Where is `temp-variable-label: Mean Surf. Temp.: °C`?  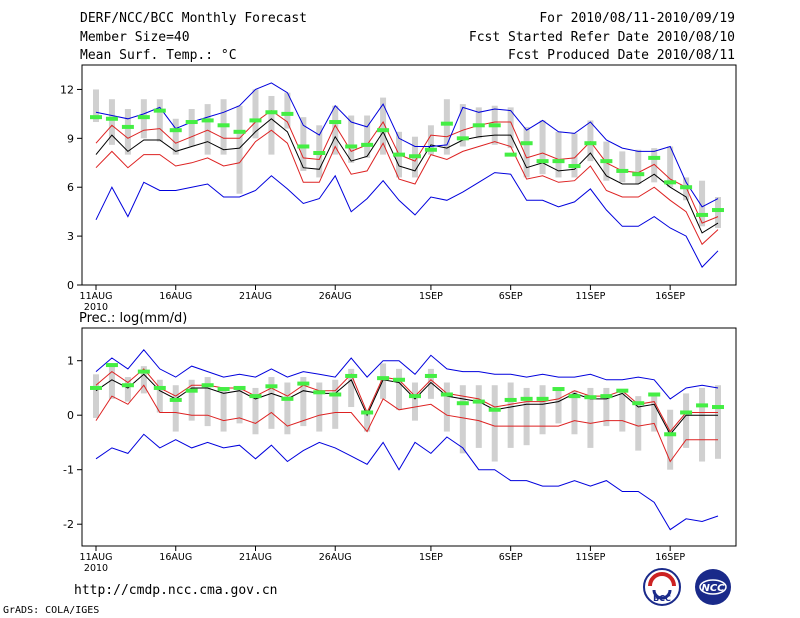 temp-variable-label: Mean Surf. Temp.: °C is located at coordinates (158, 55).